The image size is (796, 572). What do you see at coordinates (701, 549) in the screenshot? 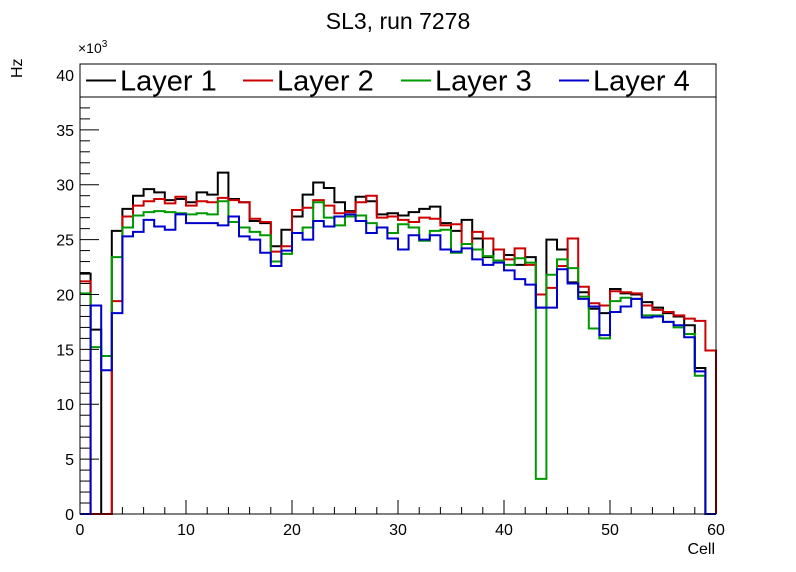
I see `x-axis-label: Cell` at bounding box center [701, 549].